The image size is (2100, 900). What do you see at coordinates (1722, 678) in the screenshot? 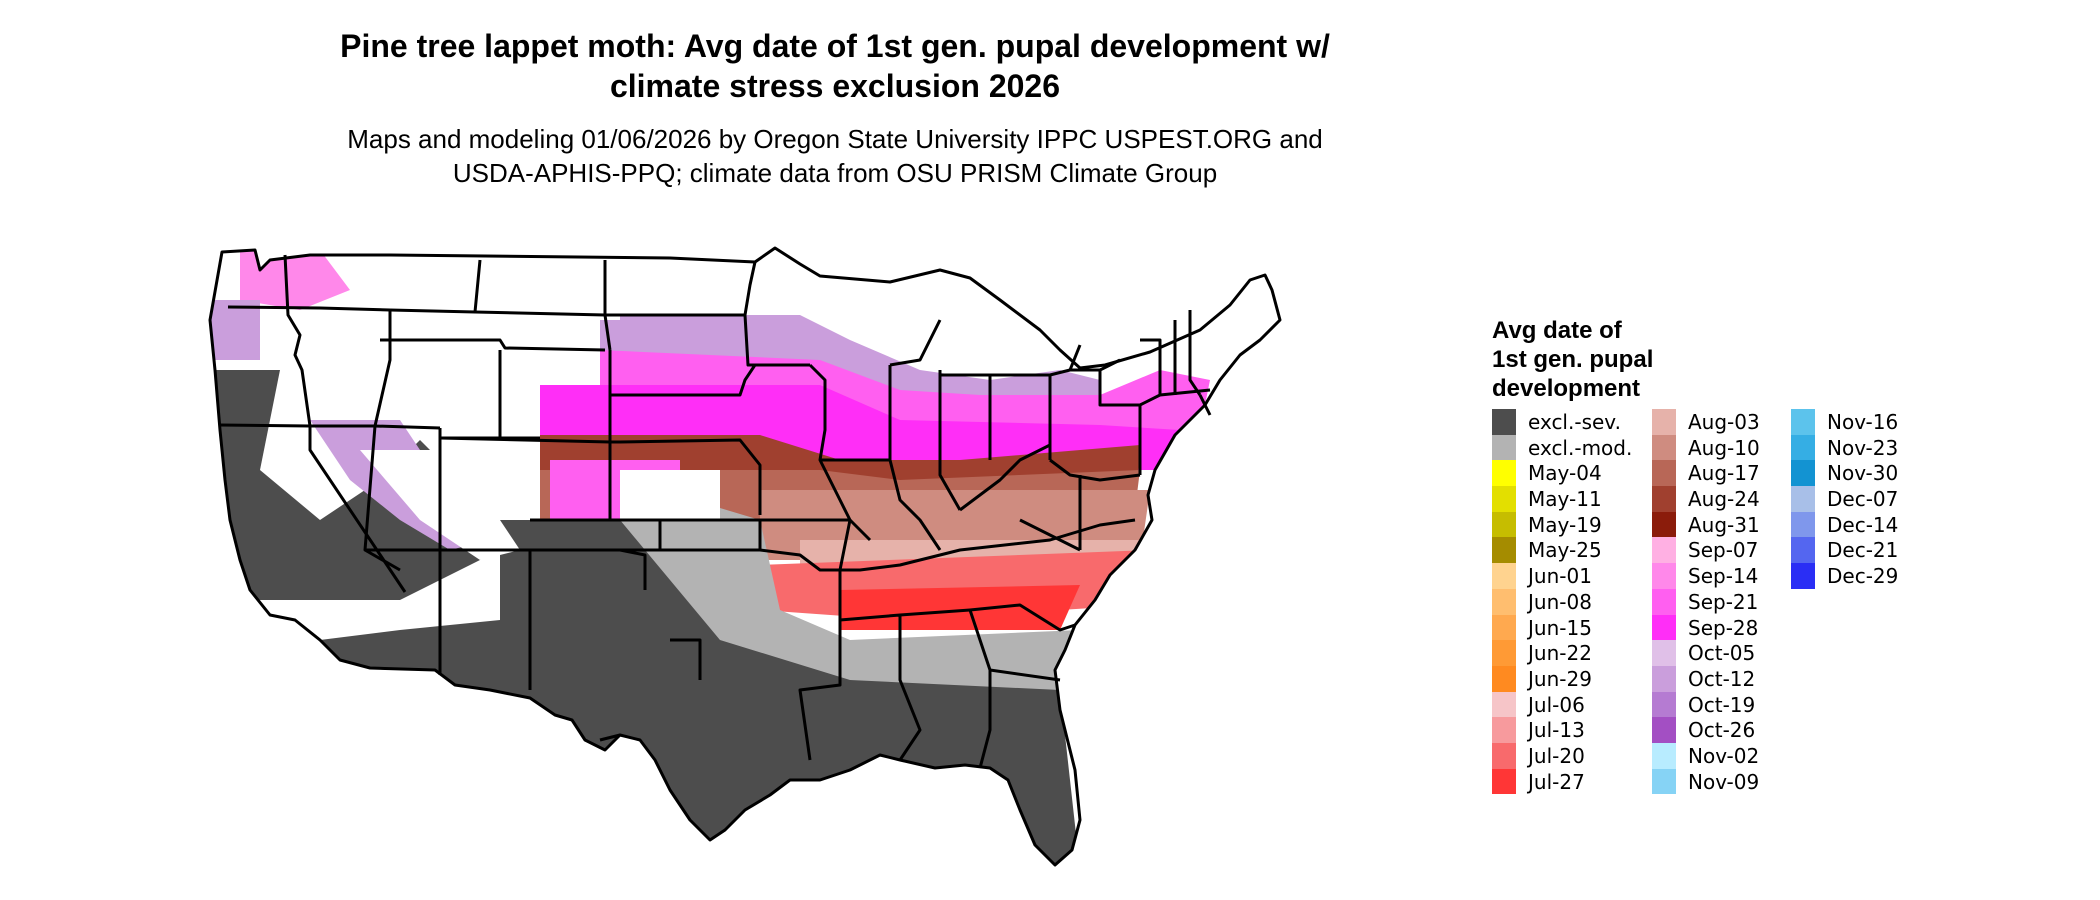
I see `legend-label: Oct-12` at bounding box center [1722, 678].